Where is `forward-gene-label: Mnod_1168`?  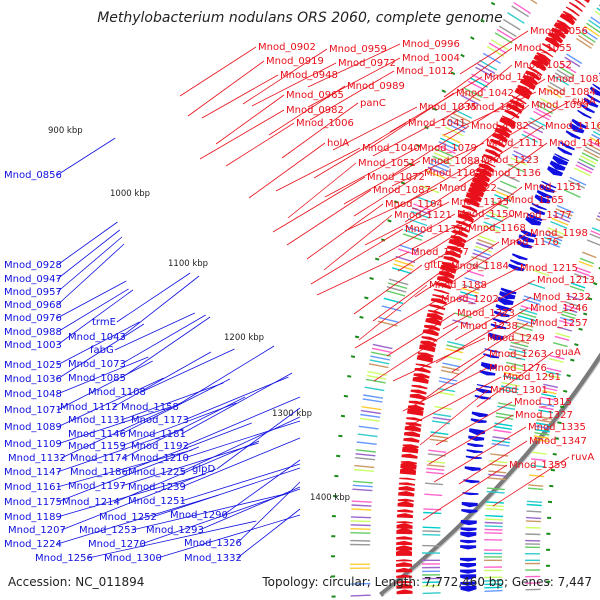 forward-gene-label: Mnod_1168 is located at coordinates (497, 228).